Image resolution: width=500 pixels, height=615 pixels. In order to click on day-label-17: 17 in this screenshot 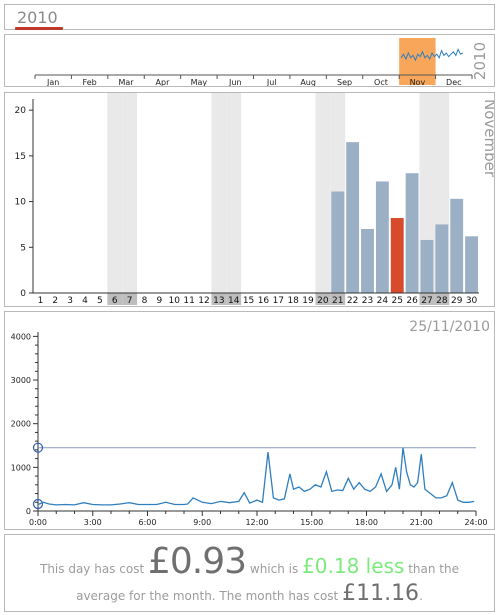, I will do `click(278, 301)`.